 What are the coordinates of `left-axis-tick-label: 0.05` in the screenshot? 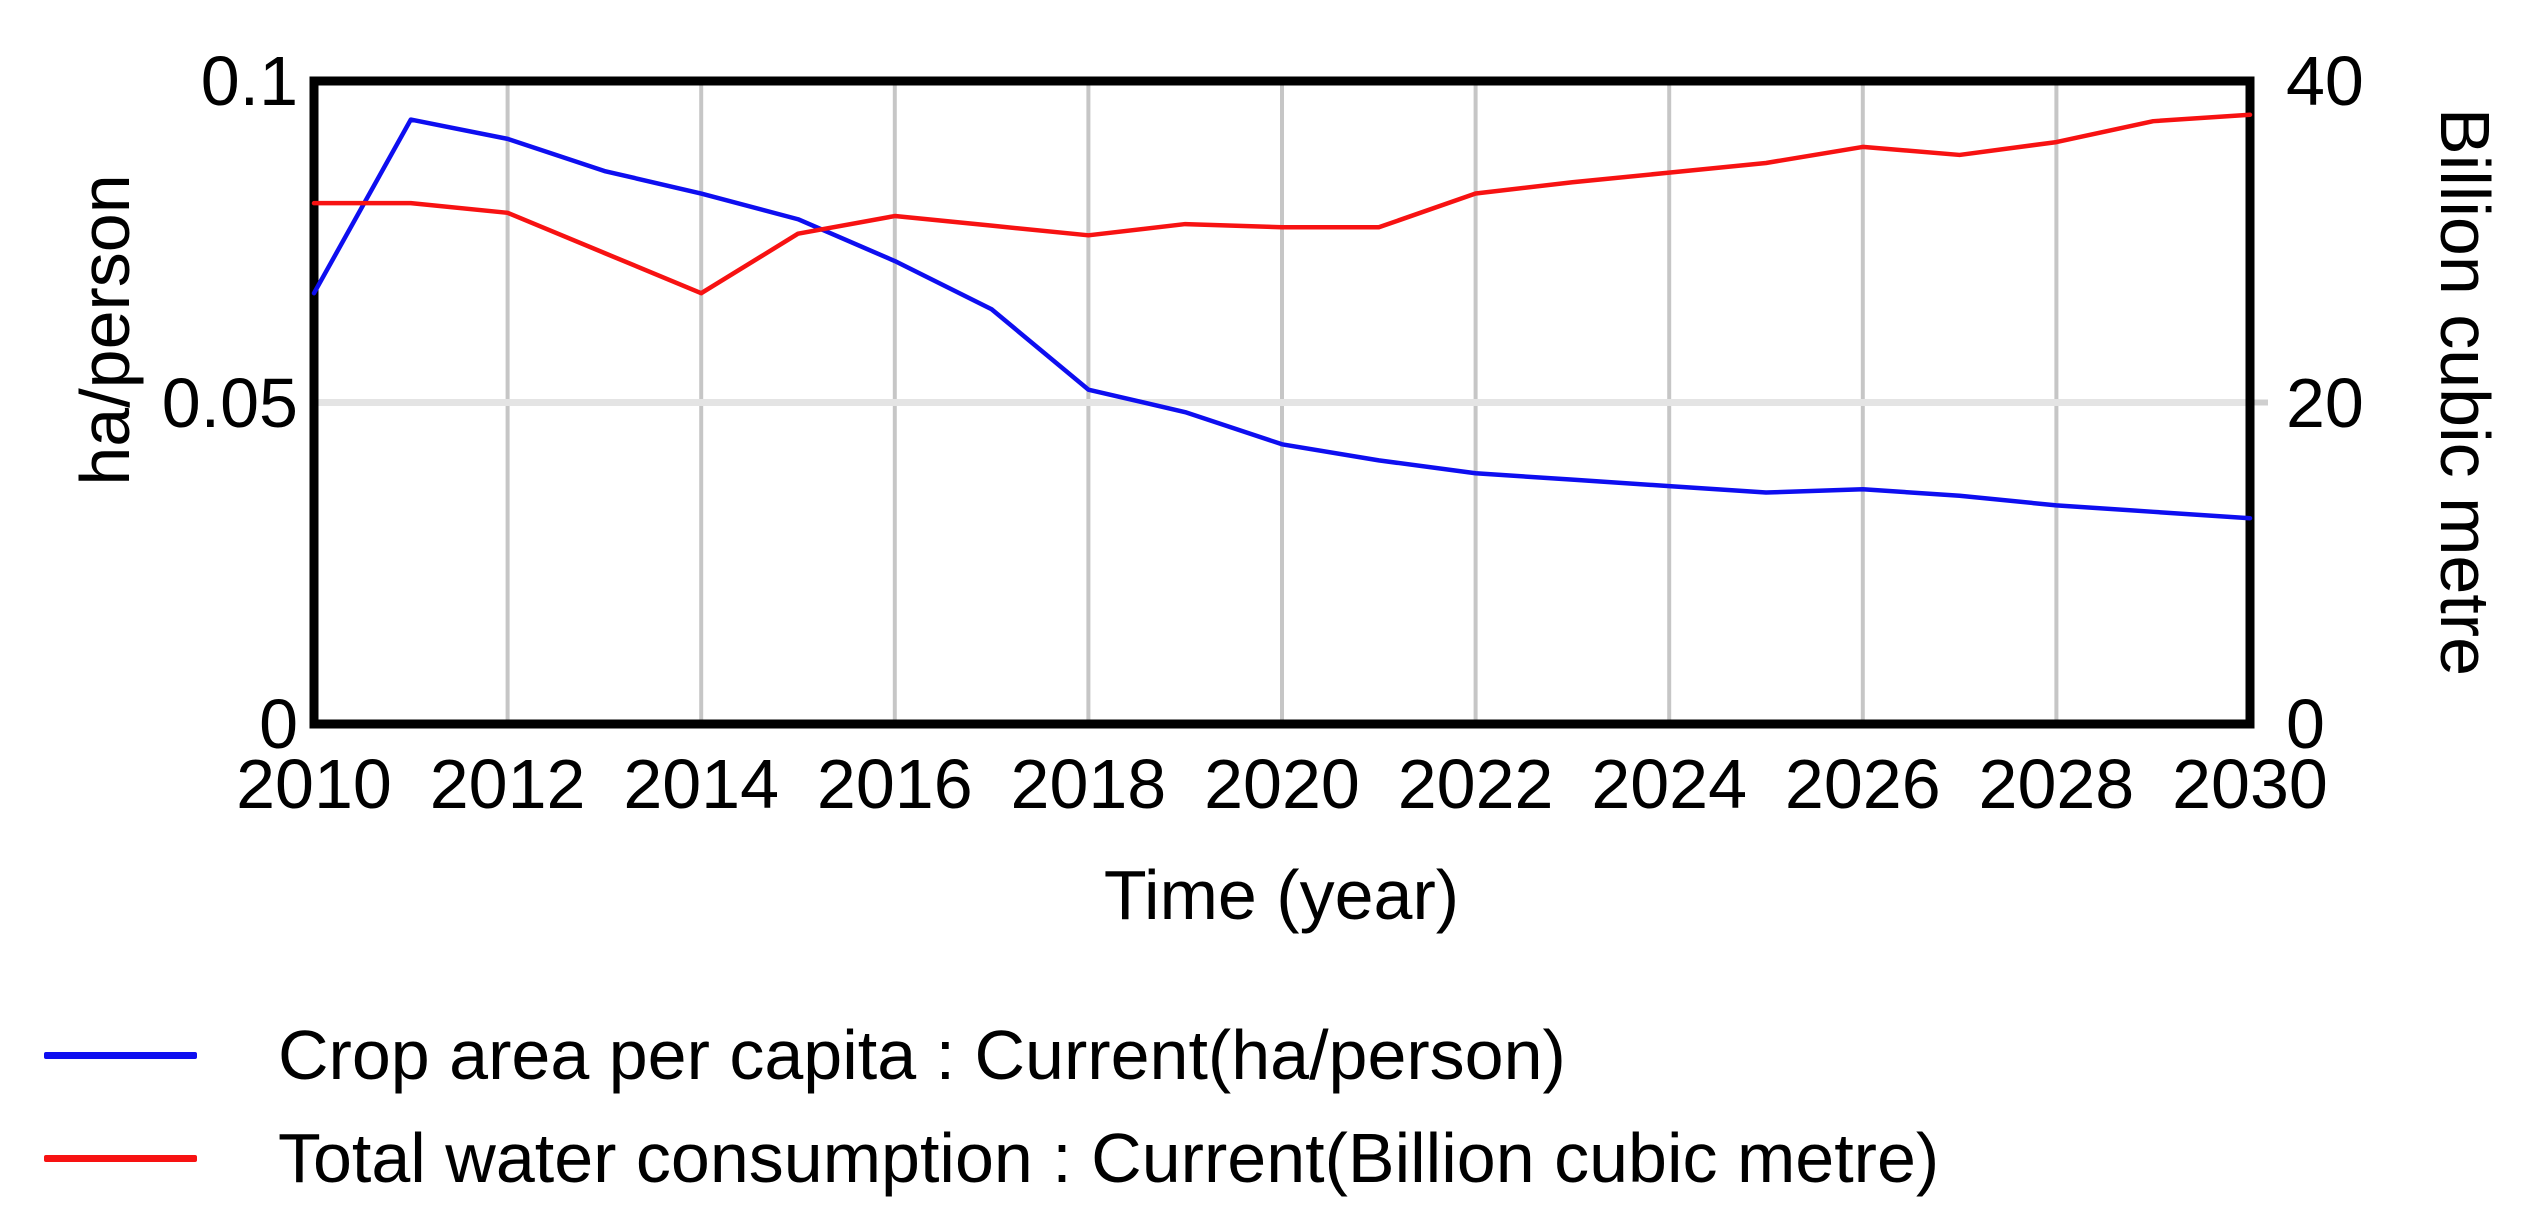 It's located at (229, 402).